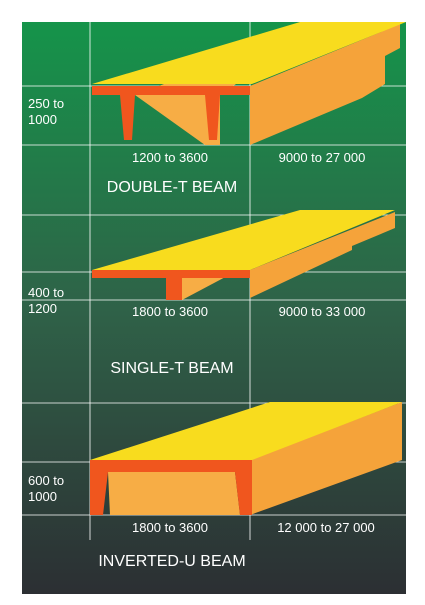 The image size is (425, 605). I want to click on length-label: 9000 to 27 000, so click(322, 157).